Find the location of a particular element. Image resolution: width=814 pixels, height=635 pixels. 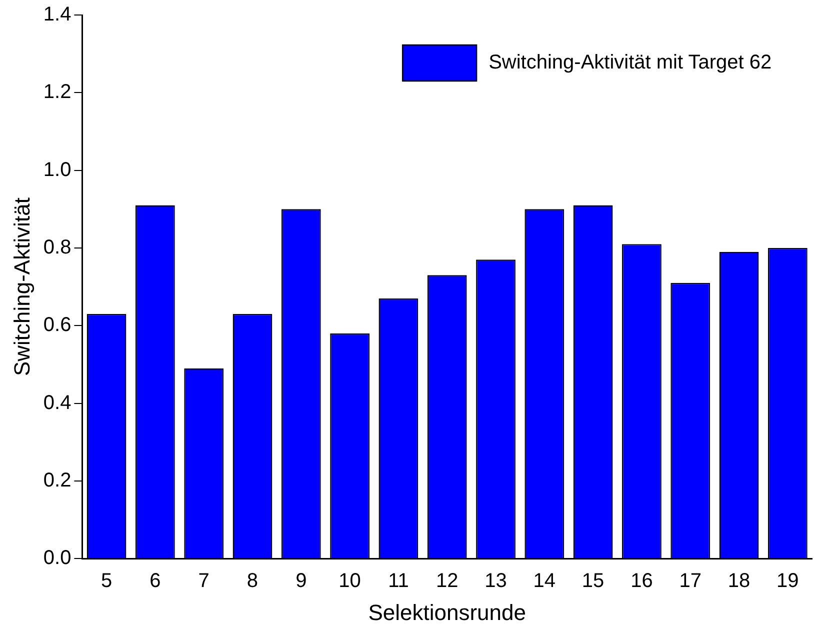

x-tick-label: 17 is located at coordinates (690, 581).